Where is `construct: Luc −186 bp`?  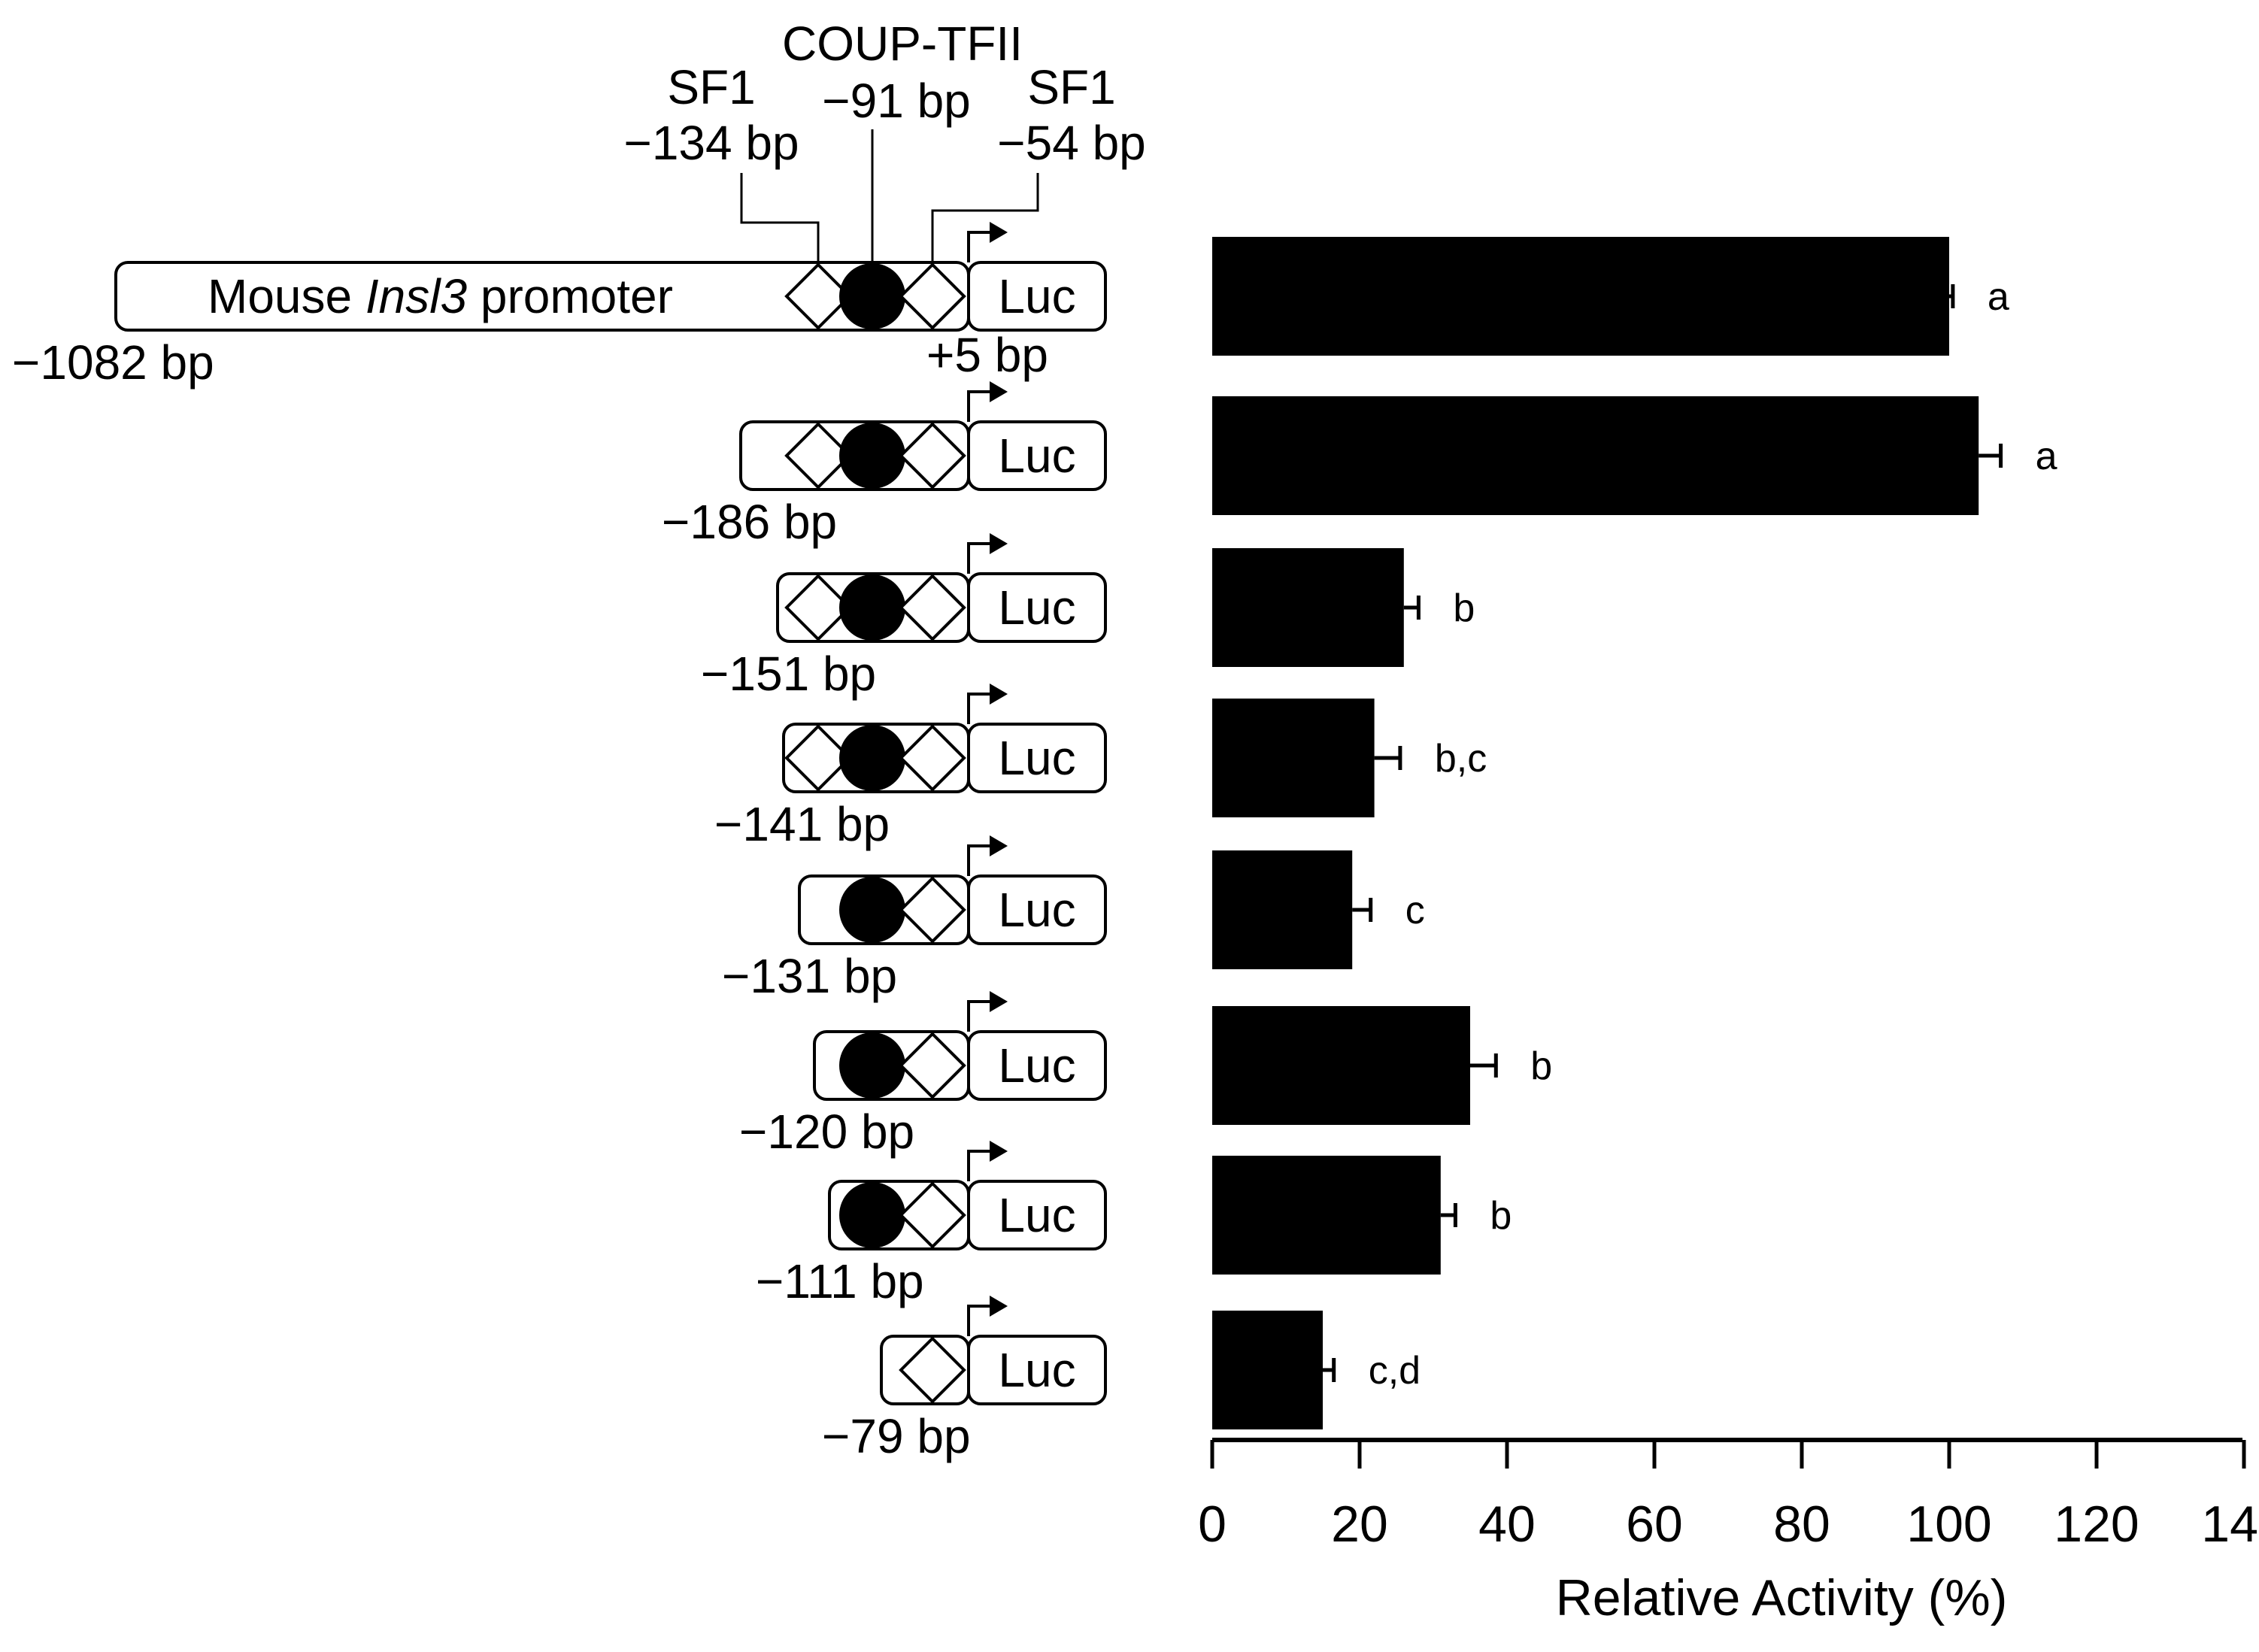 construct: Luc −186 bp is located at coordinates (884, 465).